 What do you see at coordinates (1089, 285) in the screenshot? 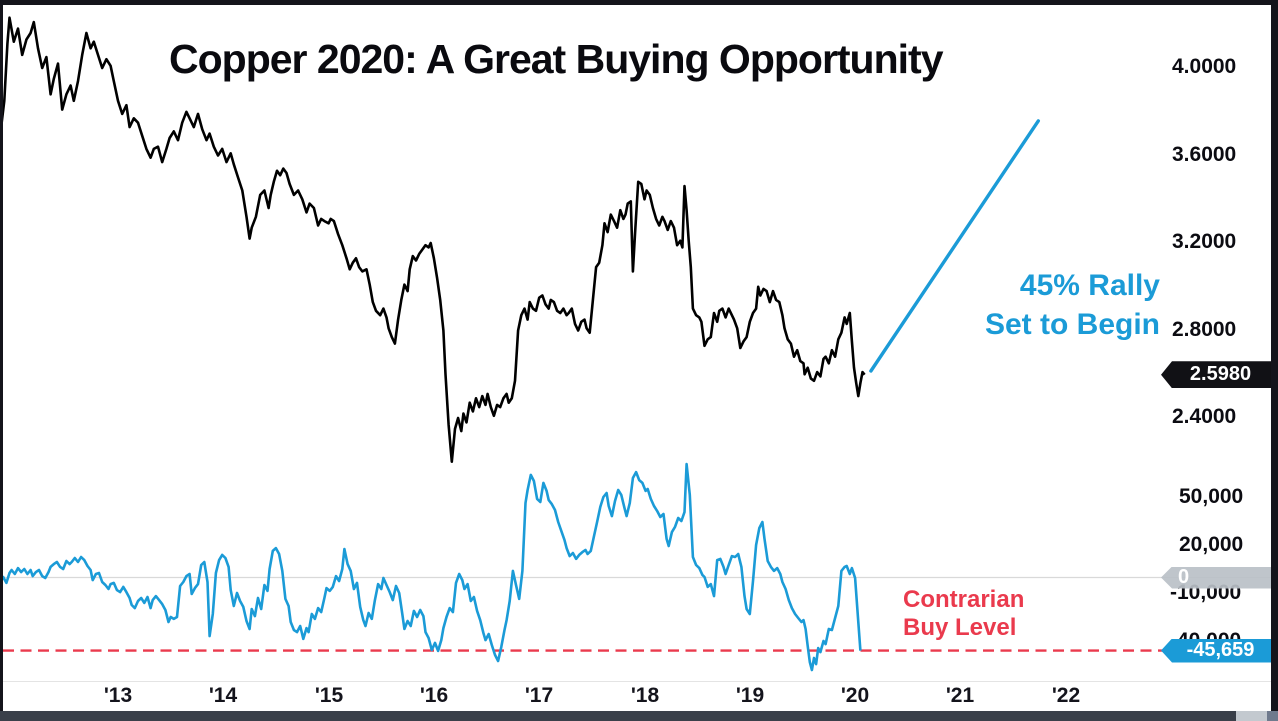
I see `rally-annotation-line1: 45% Rally` at bounding box center [1089, 285].